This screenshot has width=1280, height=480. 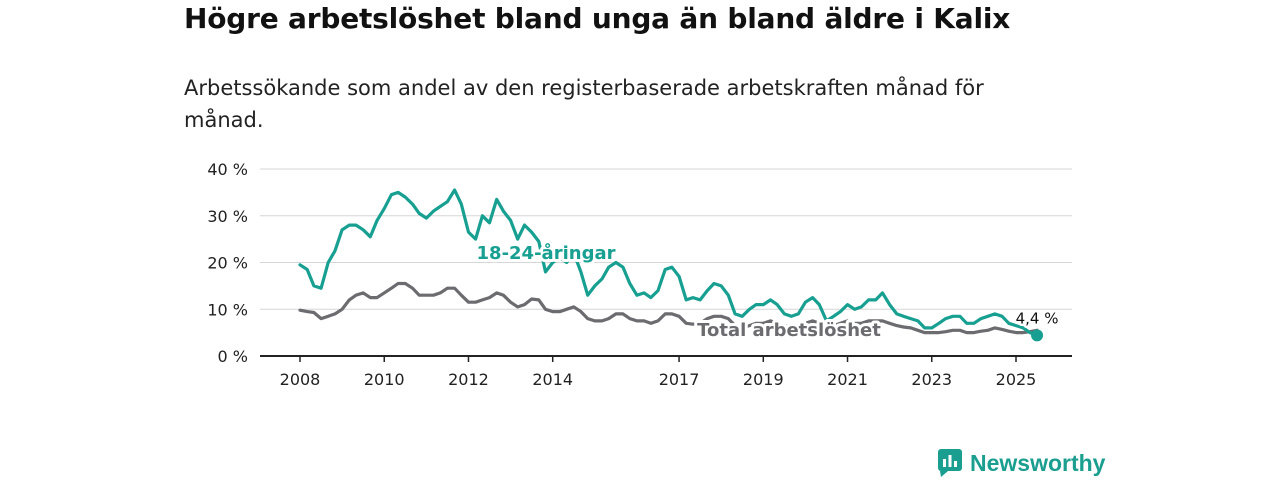 I want to click on x-tick-label: 2023, so click(x=931, y=379).